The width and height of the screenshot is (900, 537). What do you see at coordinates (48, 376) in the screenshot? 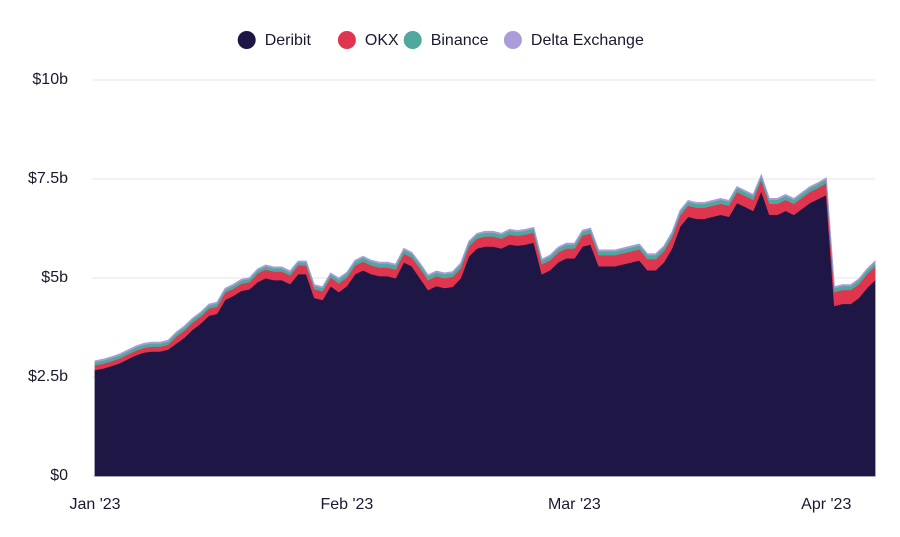
I see `y-tick-label: $2.5b` at bounding box center [48, 376].